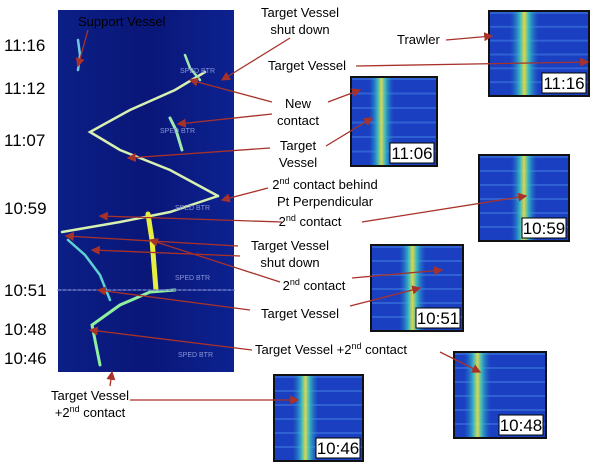  Describe the element at coordinates (25, 358) in the screenshot. I see `time-label: 10:46` at that location.